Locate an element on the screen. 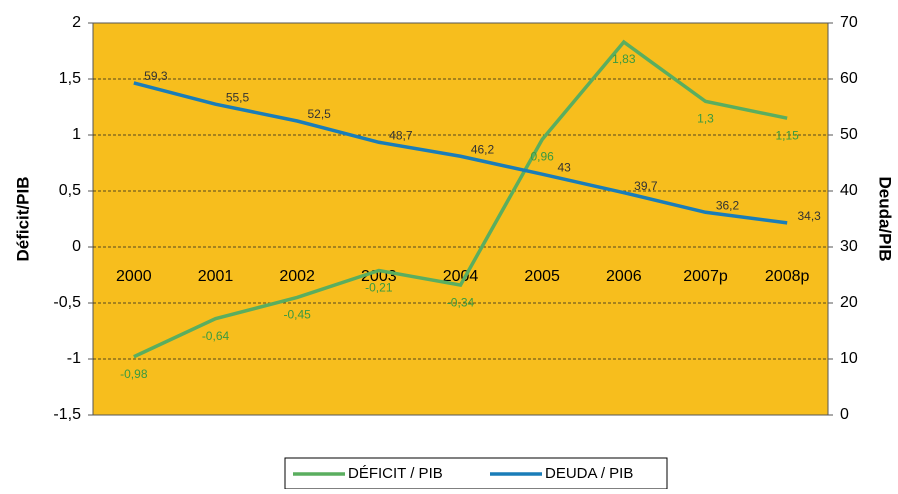 The height and width of the screenshot is (494, 898). legend-label: DEUDA / PIB is located at coordinates (589, 473).